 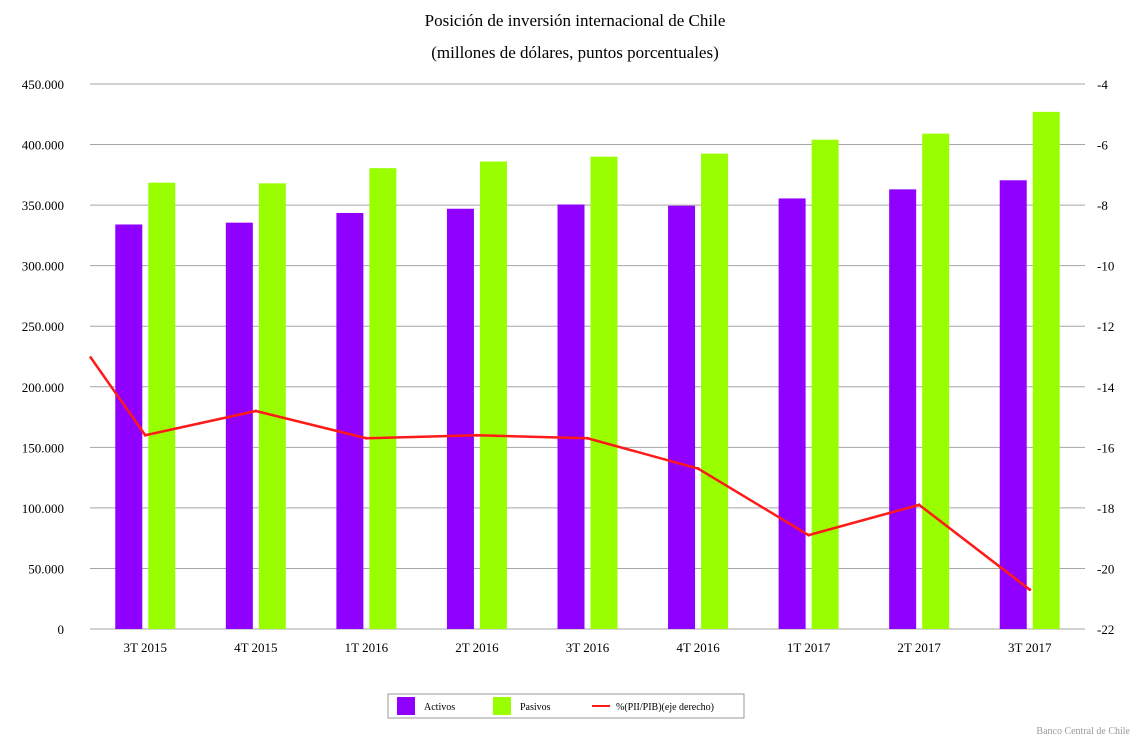 What do you see at coordinates (1083, 731) in the screenshot?
I see `source-credit: Banco Central de Chile` at bounding box center [1083, 731].